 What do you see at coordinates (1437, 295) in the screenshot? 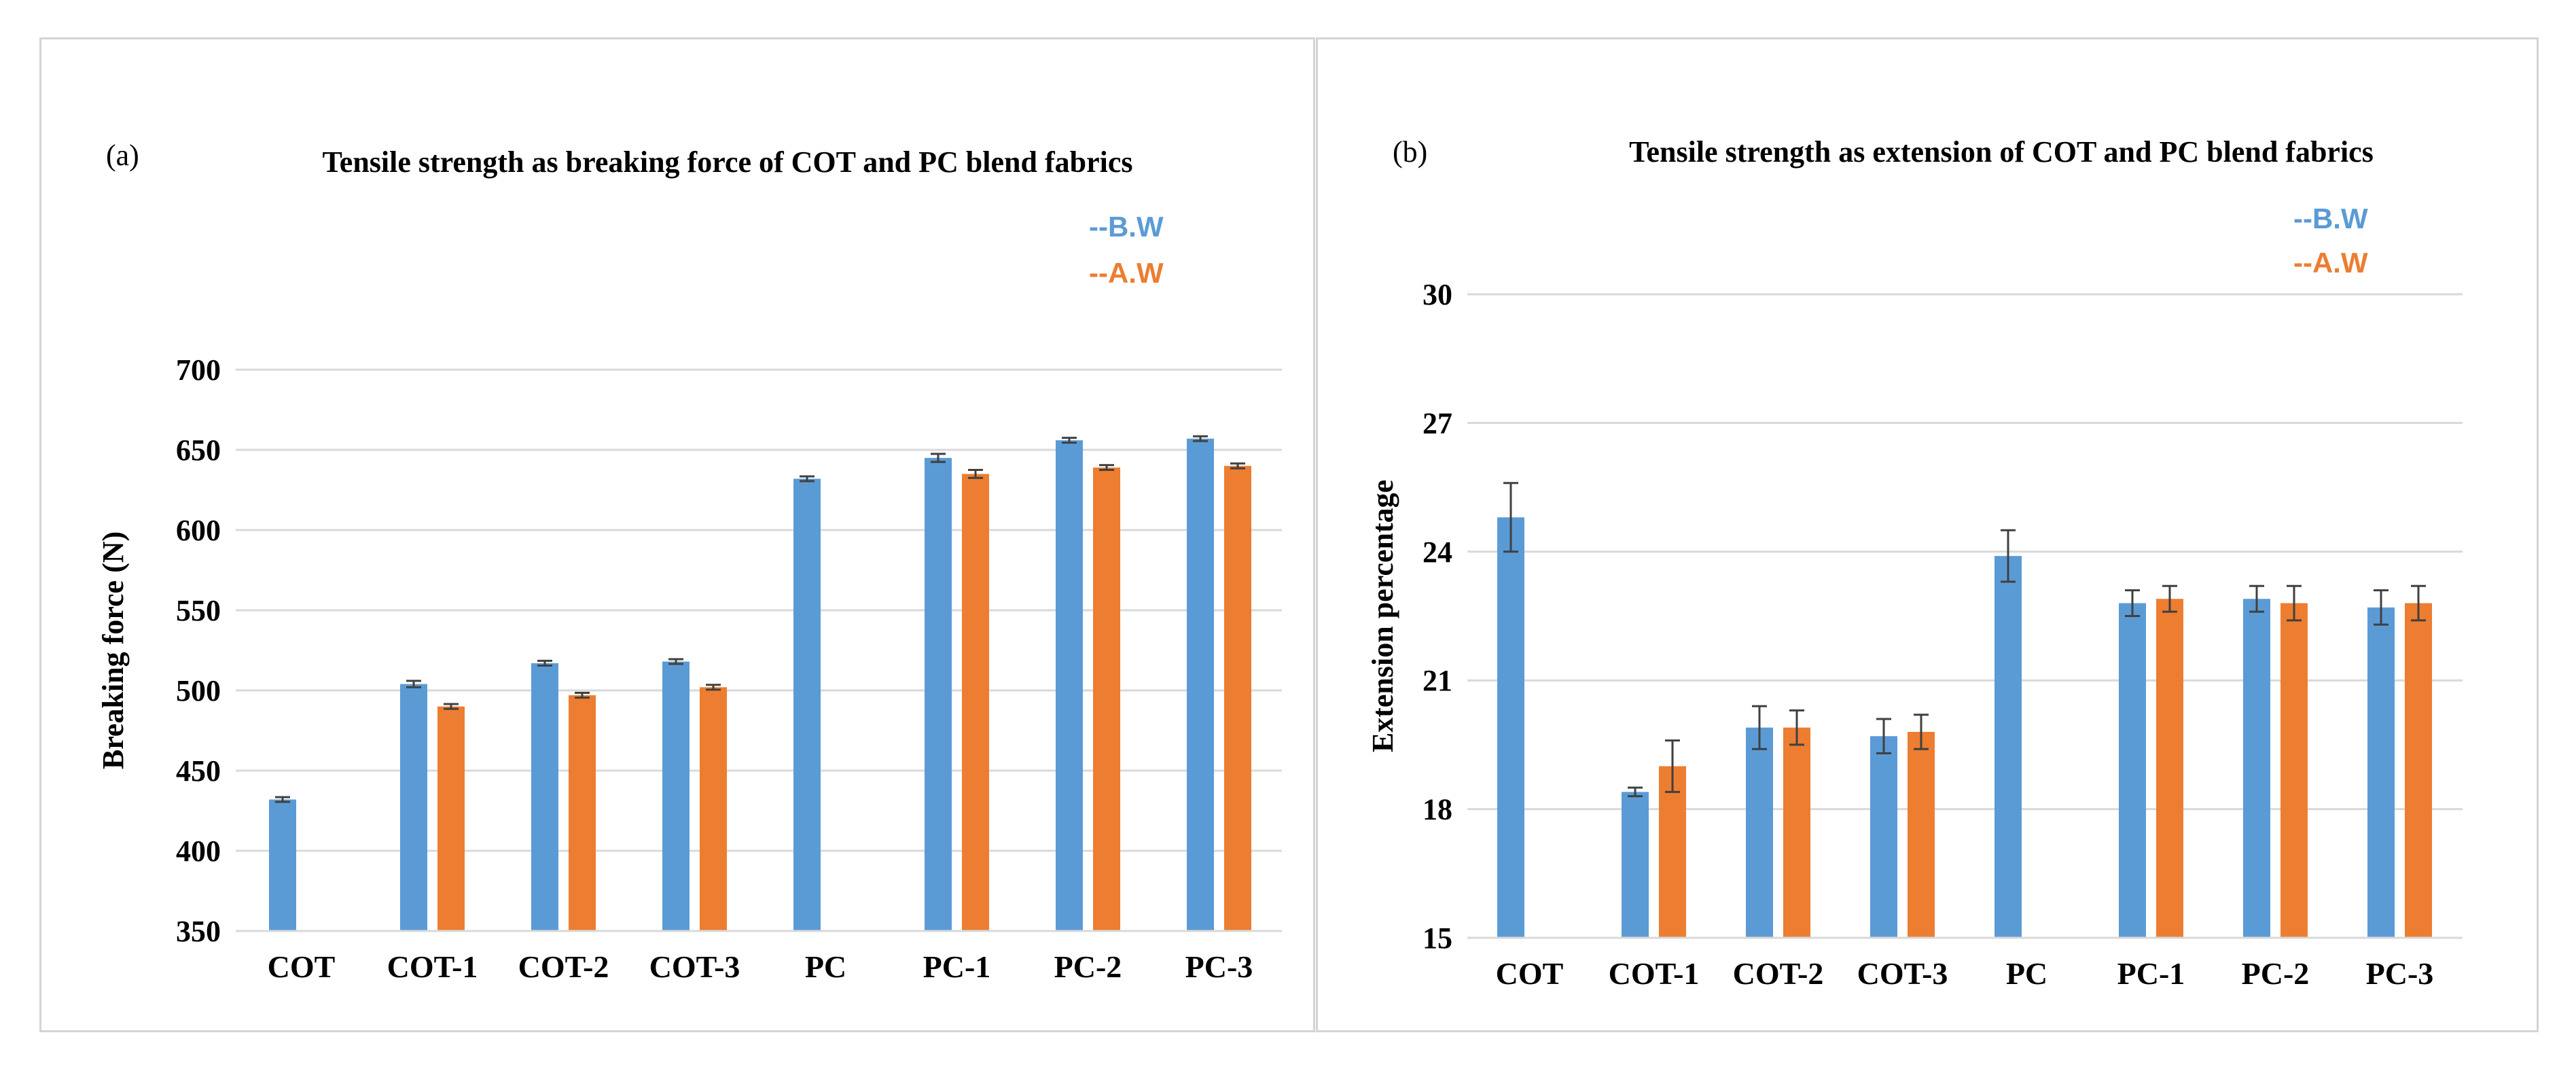
I see `y-tick-label: 30` at bounding box center [1437, 295].